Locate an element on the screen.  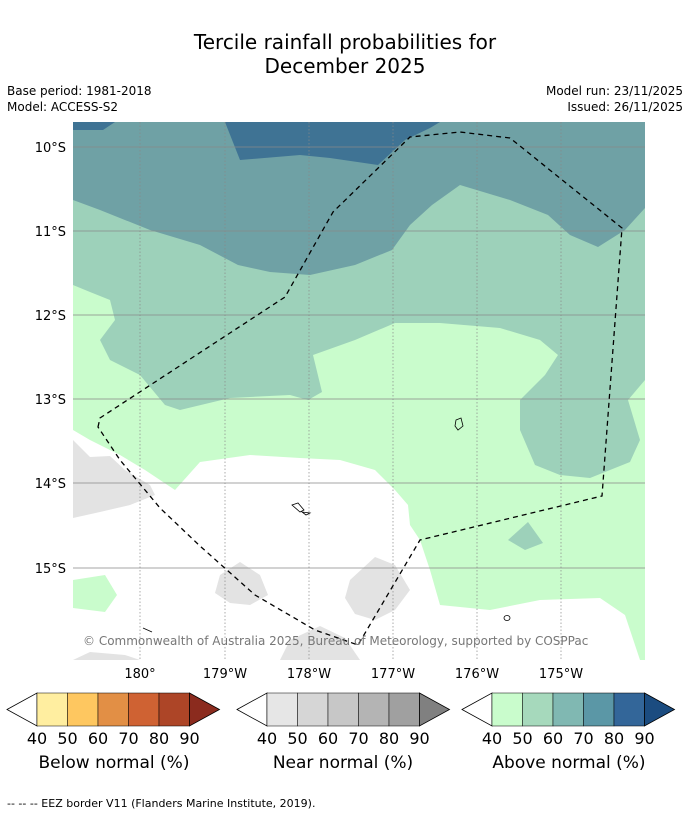
near-colorbar: 40 50 60 70 80 90 is located at coordinates (343, 720).